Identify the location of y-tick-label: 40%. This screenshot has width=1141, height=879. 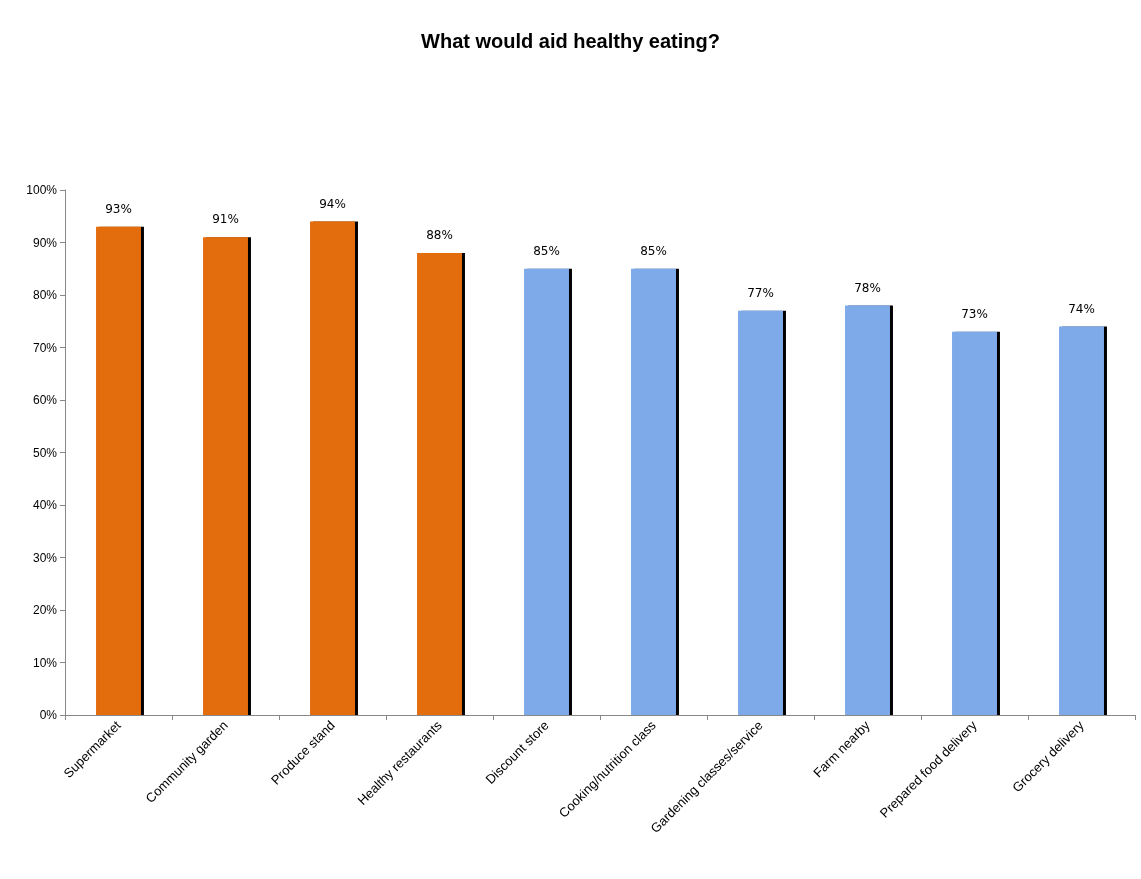
(45, 505).